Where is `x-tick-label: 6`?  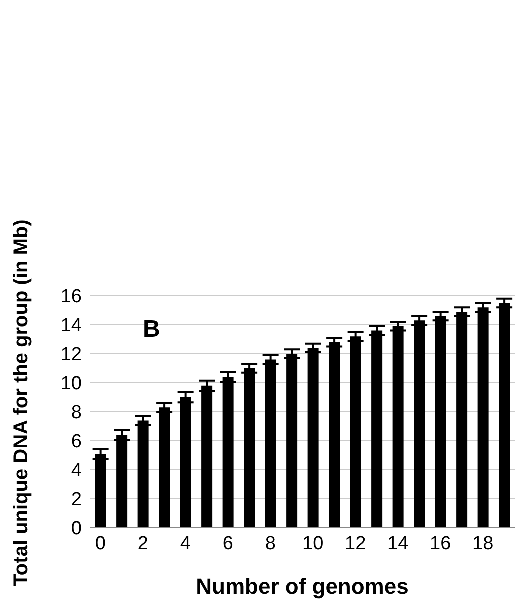 x-tick-label: 6 is located at coordinates (228, 543).